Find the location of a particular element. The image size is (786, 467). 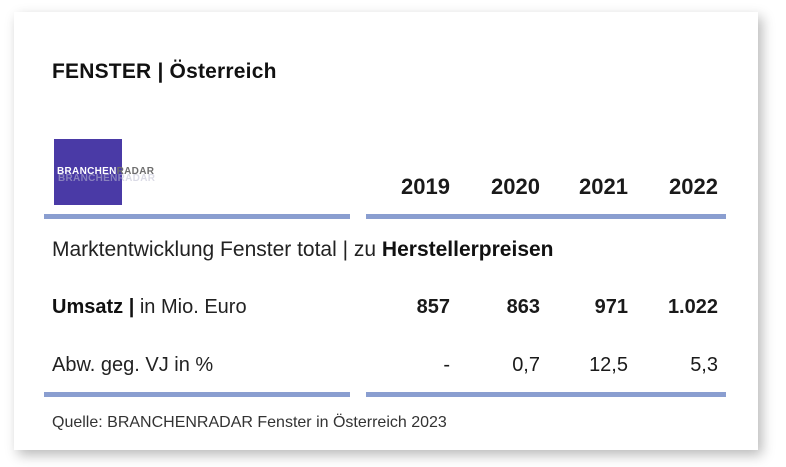

header-rule-right is located at coordinates (546, 216).